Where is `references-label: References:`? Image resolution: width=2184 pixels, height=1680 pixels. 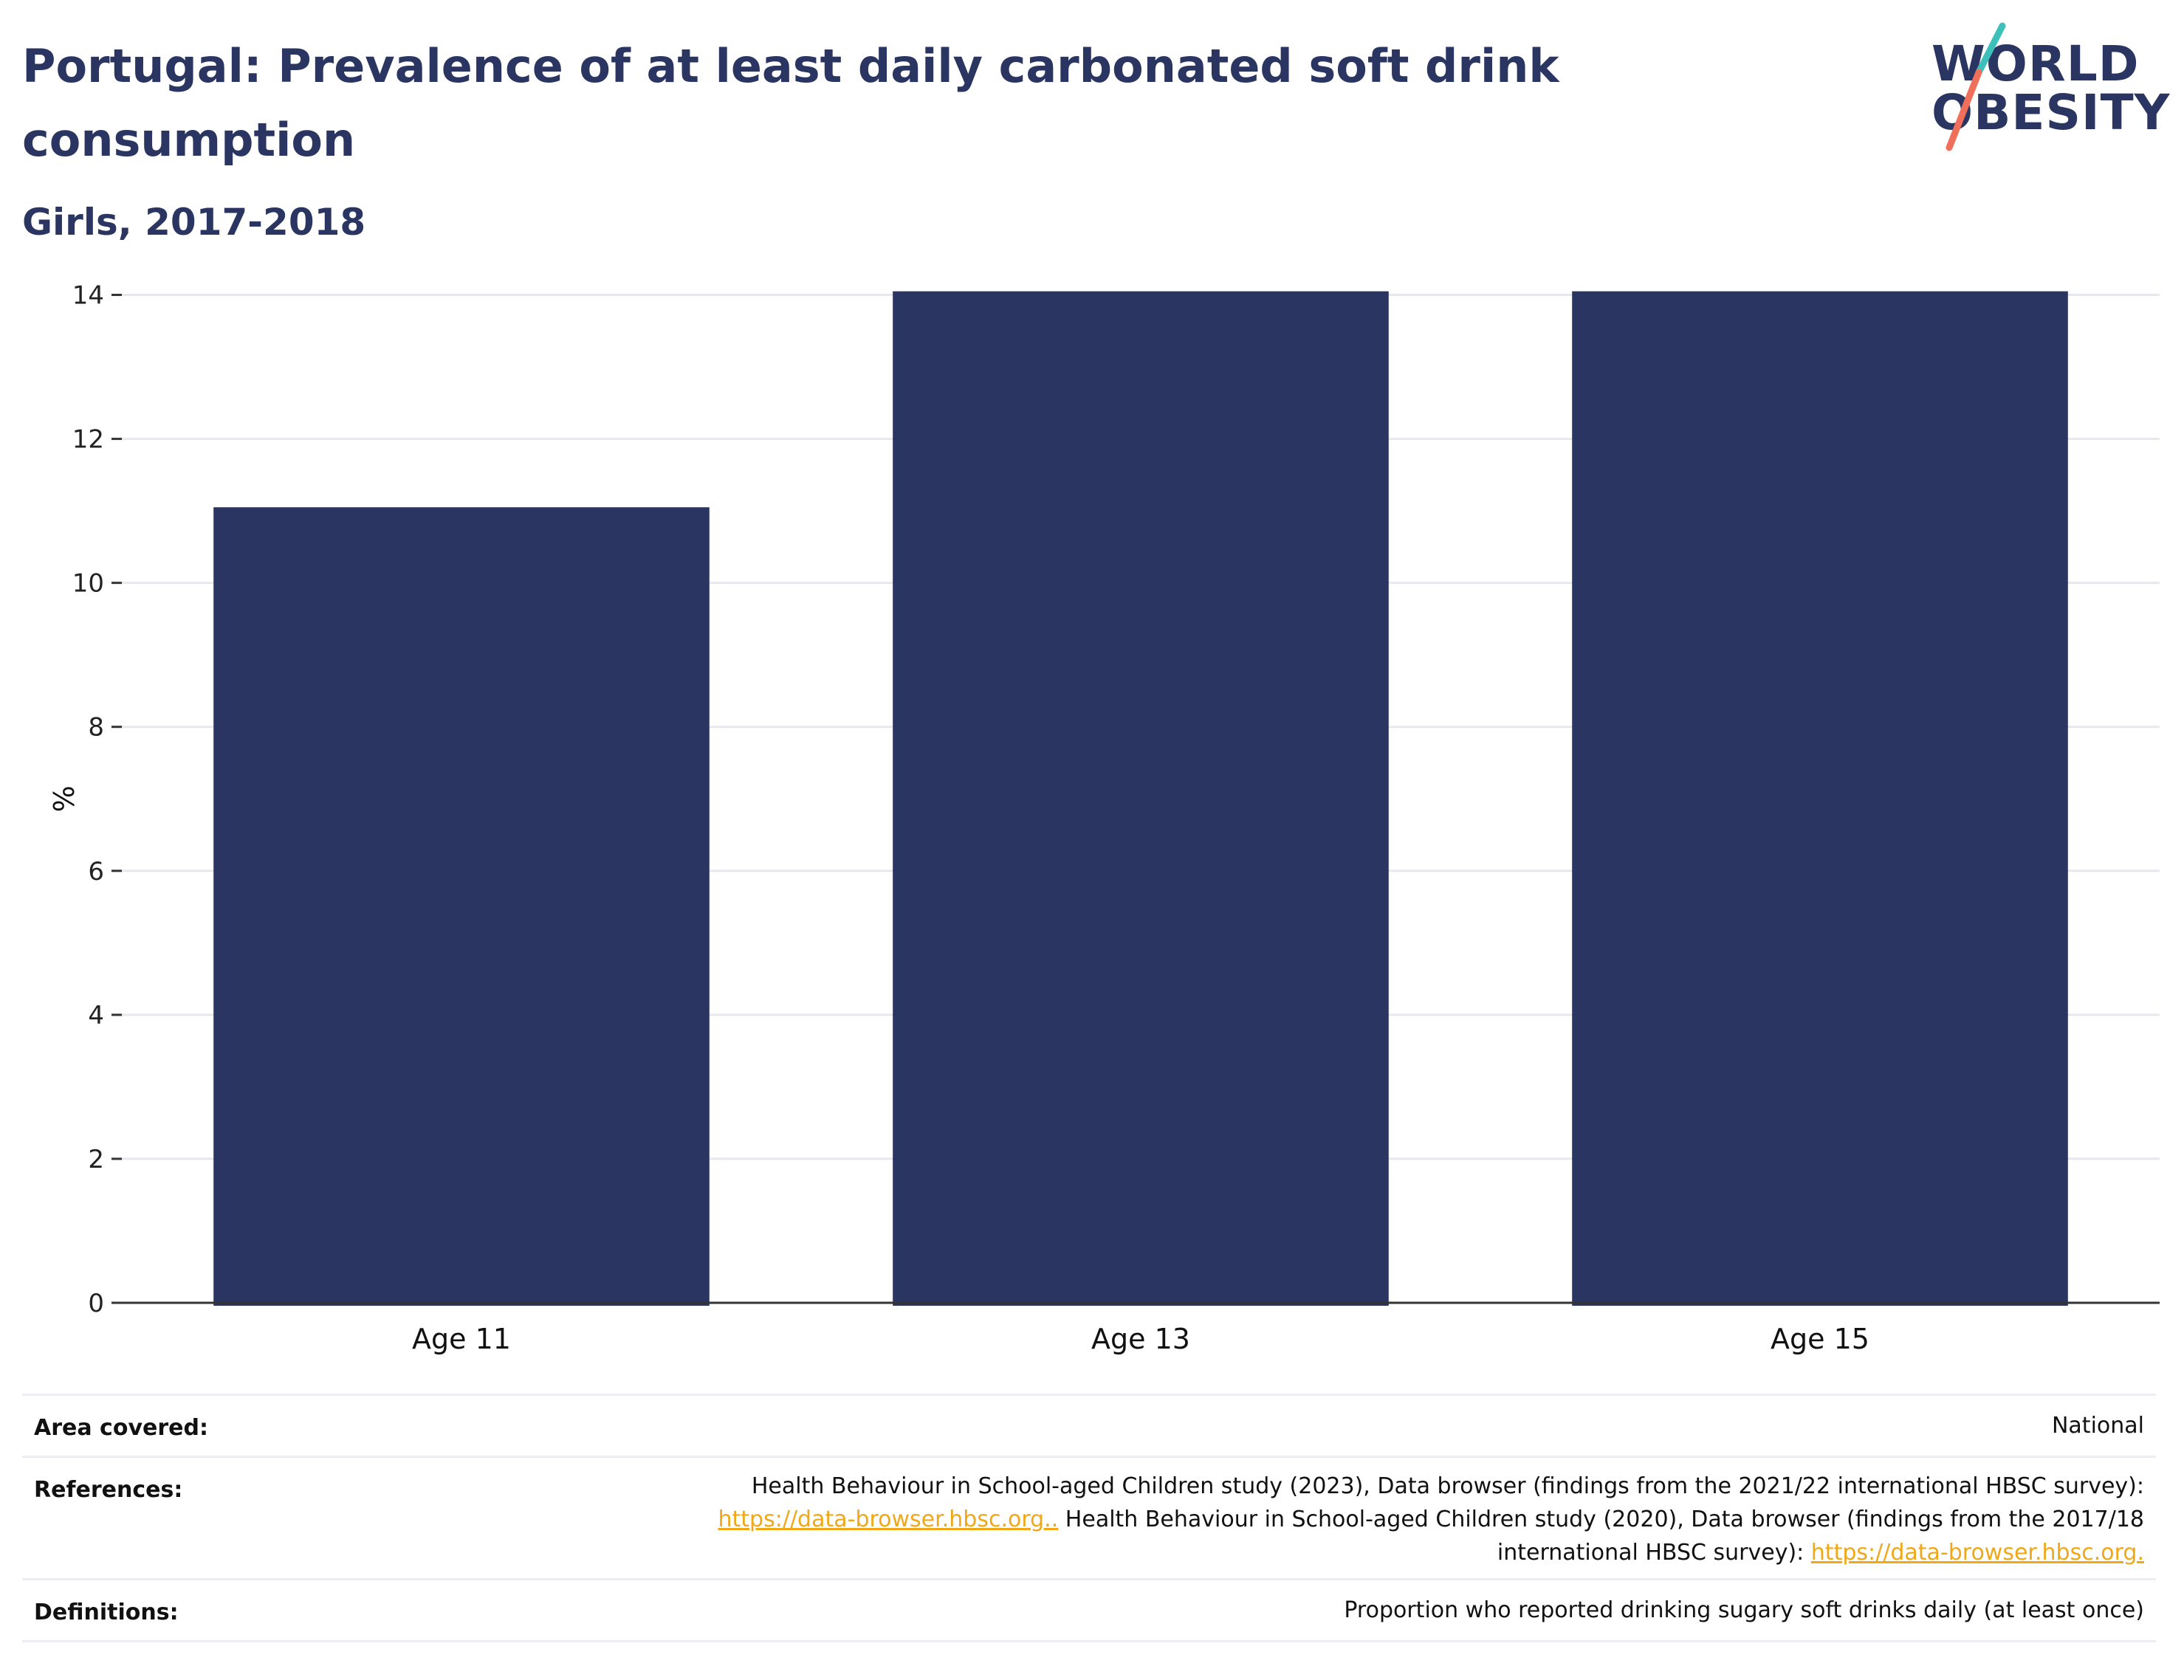 references-label: References: is located at coordinates (109, 1490).